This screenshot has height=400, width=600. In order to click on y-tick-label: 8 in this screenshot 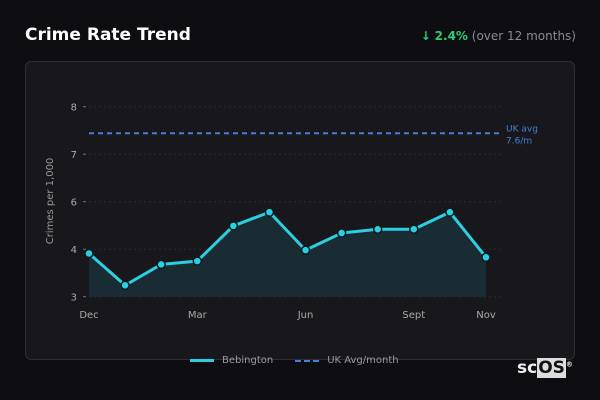, I will do `click(74, 108)`.